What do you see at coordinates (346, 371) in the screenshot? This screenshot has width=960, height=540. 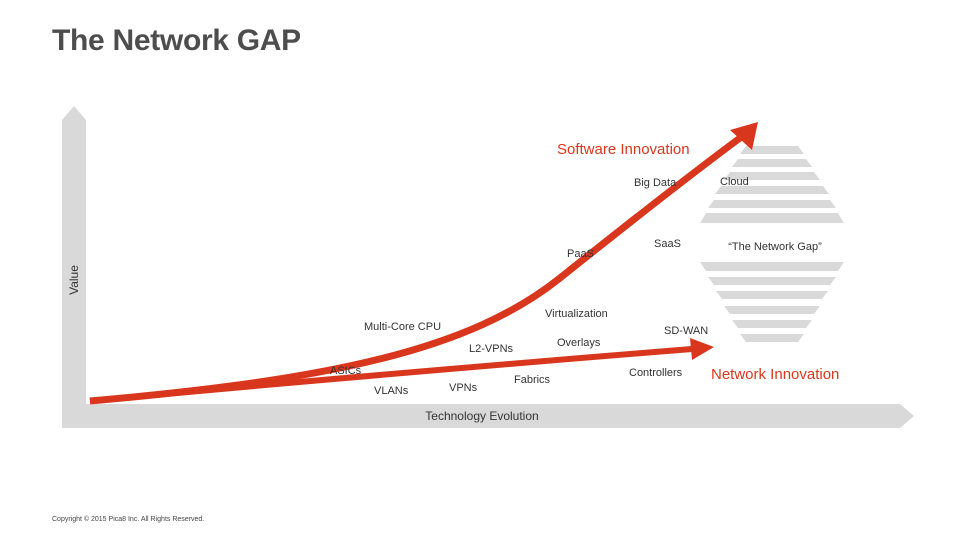 I see `label-asics: ASICs` at bounding box center [346, 371].